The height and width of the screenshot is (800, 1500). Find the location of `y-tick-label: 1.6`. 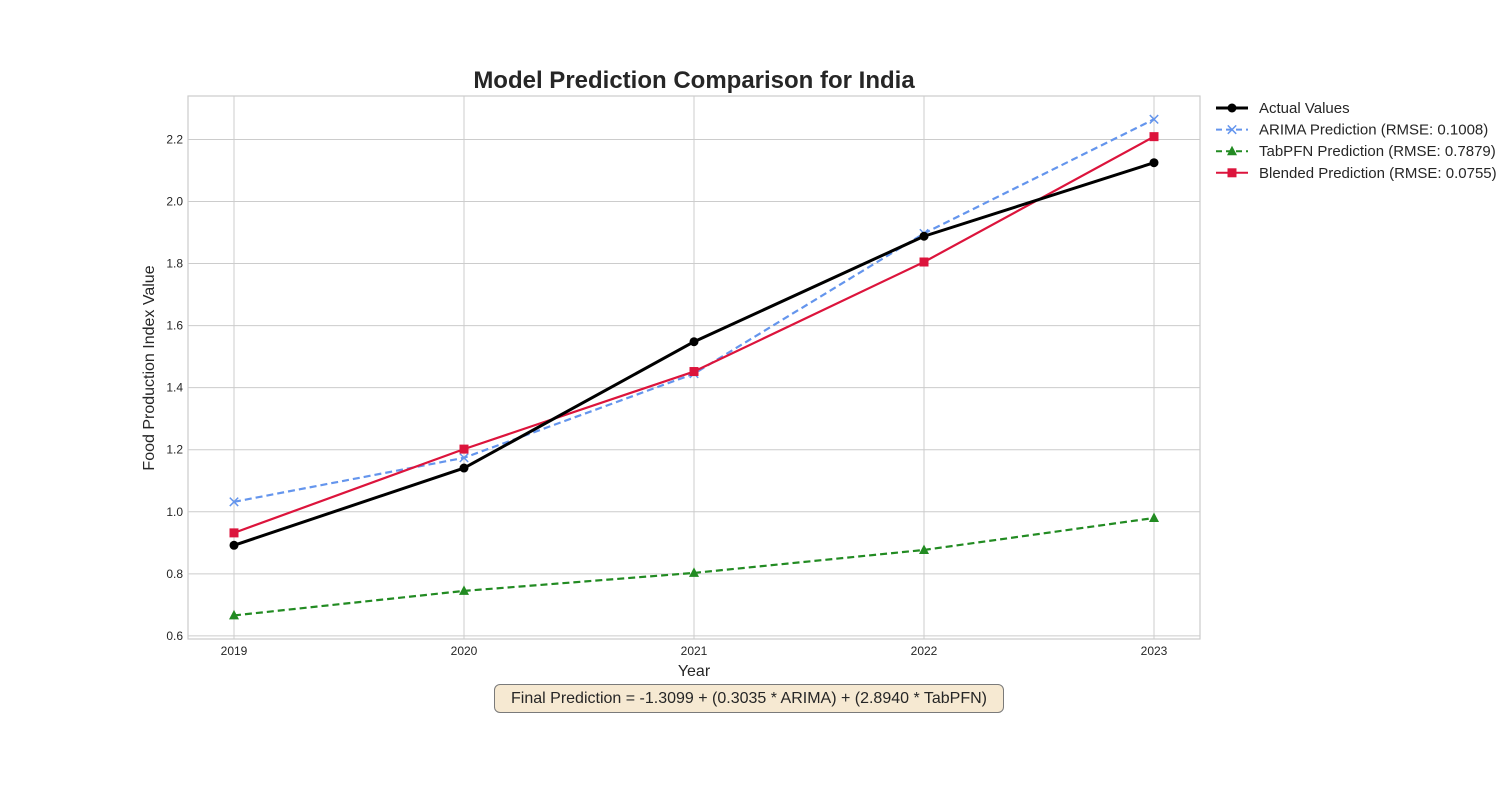

y-tick-label: 1.6 is located at coordinates (174, 326).